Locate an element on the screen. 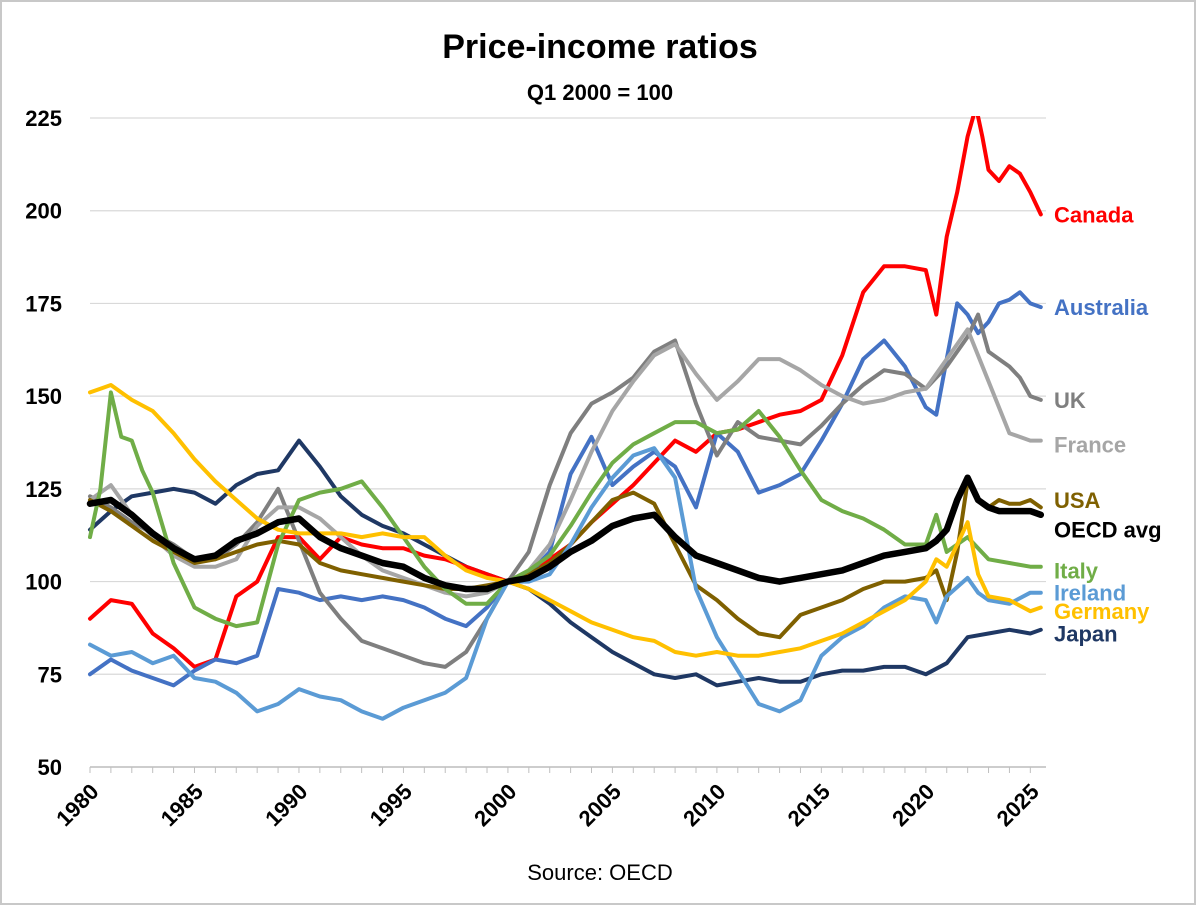  series-line-usa is located at coordinates (565, 559).